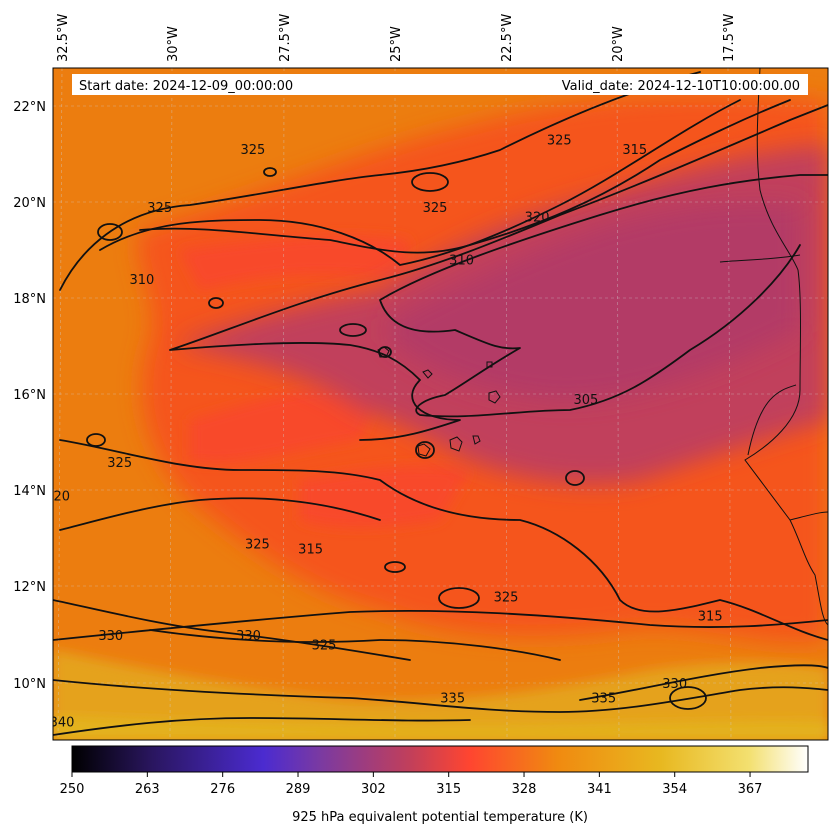 This screenshot has width=837, height=836. What do you see at coordinates (507, 38) in the screenshot?
I see `lon-label: 22.5°W` at bounding box center [507, 38].